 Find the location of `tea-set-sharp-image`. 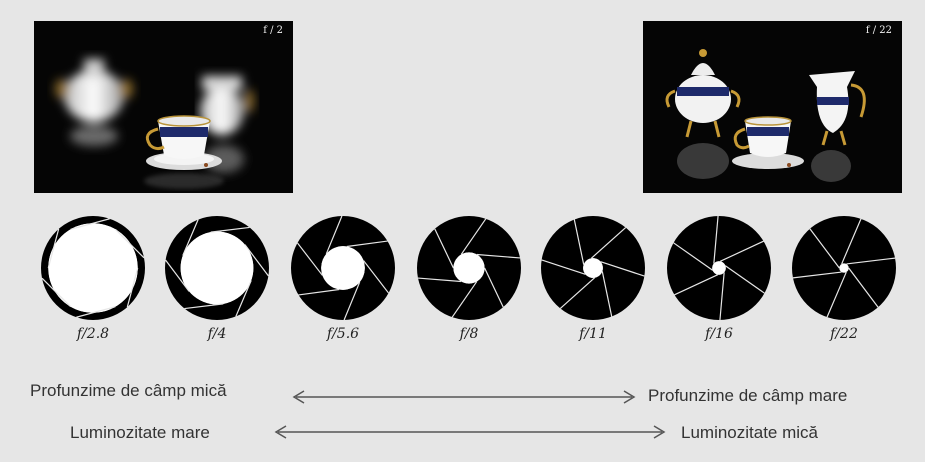

tea-set-sharp-image is located at coordinates (772, 107).